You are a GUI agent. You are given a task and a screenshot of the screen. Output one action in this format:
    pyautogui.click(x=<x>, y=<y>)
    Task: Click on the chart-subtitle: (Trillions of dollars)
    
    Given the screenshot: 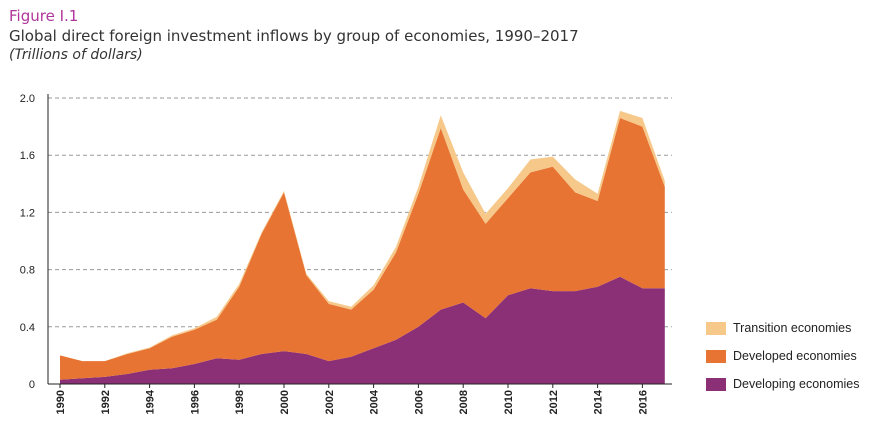 What is the action you would take?
    pyautogui.click(x=76, y=55)
    